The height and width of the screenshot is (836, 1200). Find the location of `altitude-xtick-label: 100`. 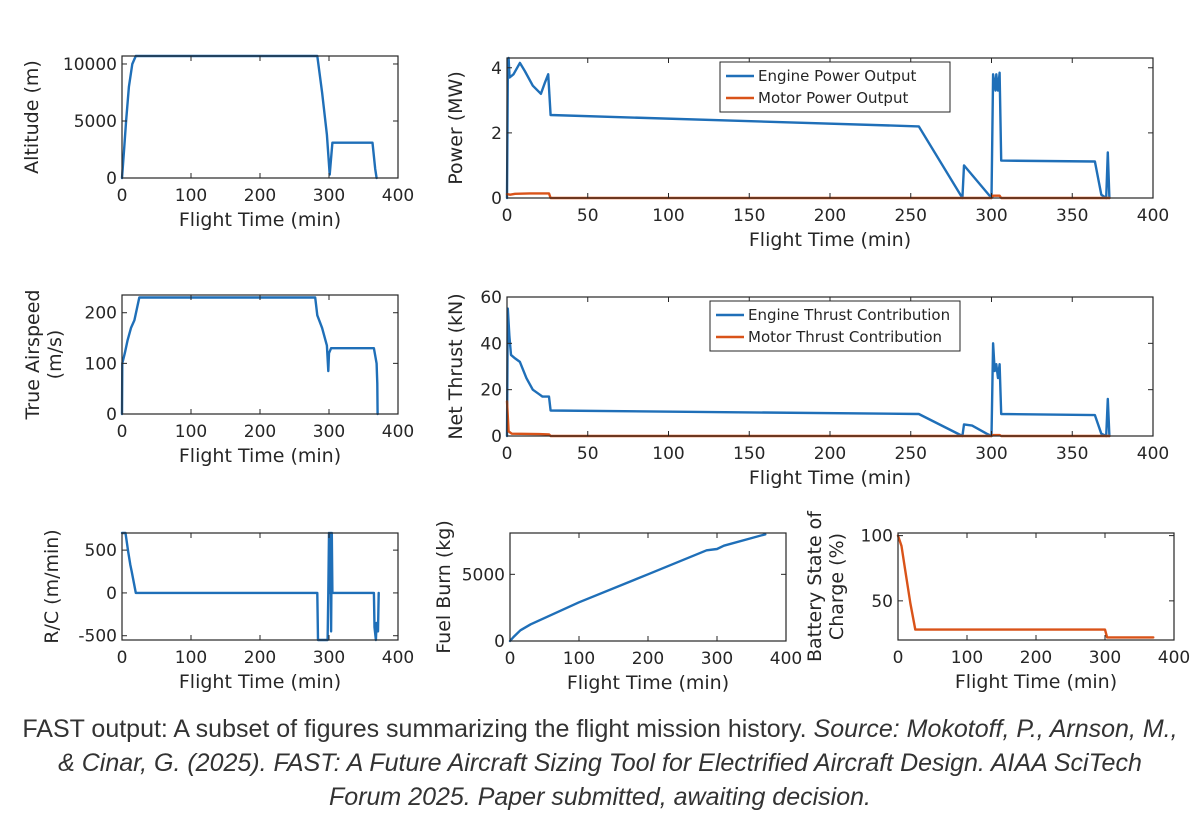

altitude-xtick-label: 100 is located at coordinates (191, 196).